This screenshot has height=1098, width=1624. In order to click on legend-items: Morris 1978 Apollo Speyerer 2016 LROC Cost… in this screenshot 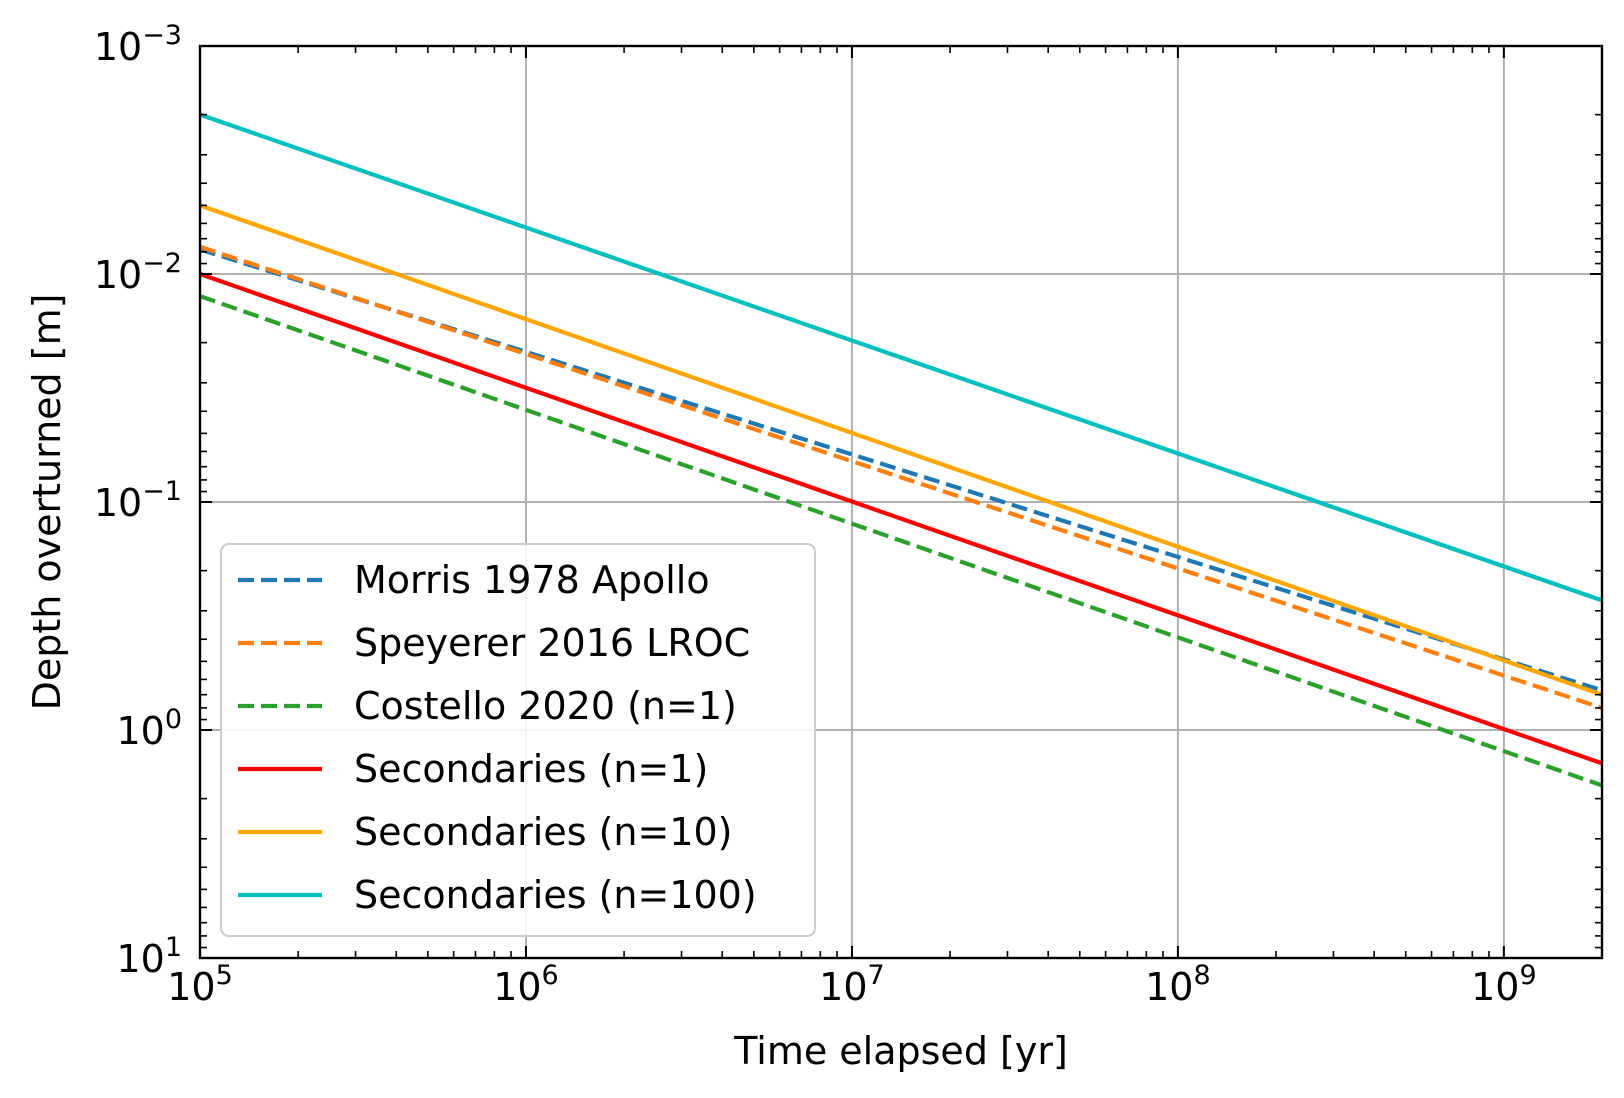, I will do `click(497, 737)`.